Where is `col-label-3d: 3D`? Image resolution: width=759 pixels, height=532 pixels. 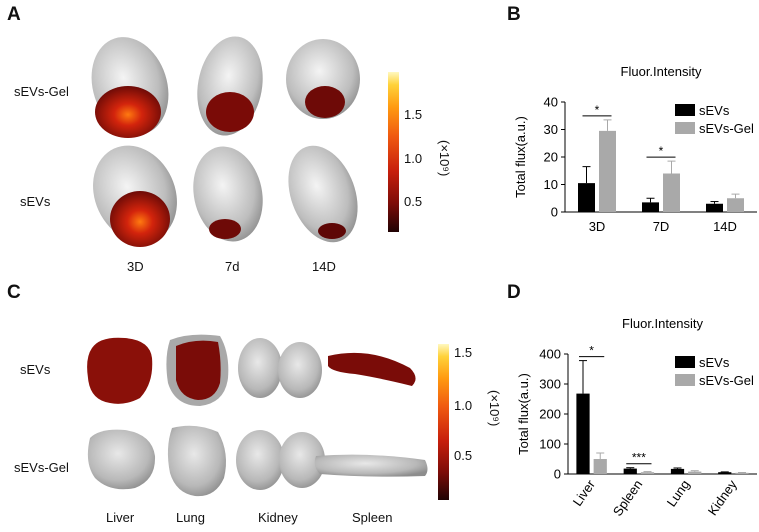
col-label-3d: 3D is located at coordinates (135, 266).